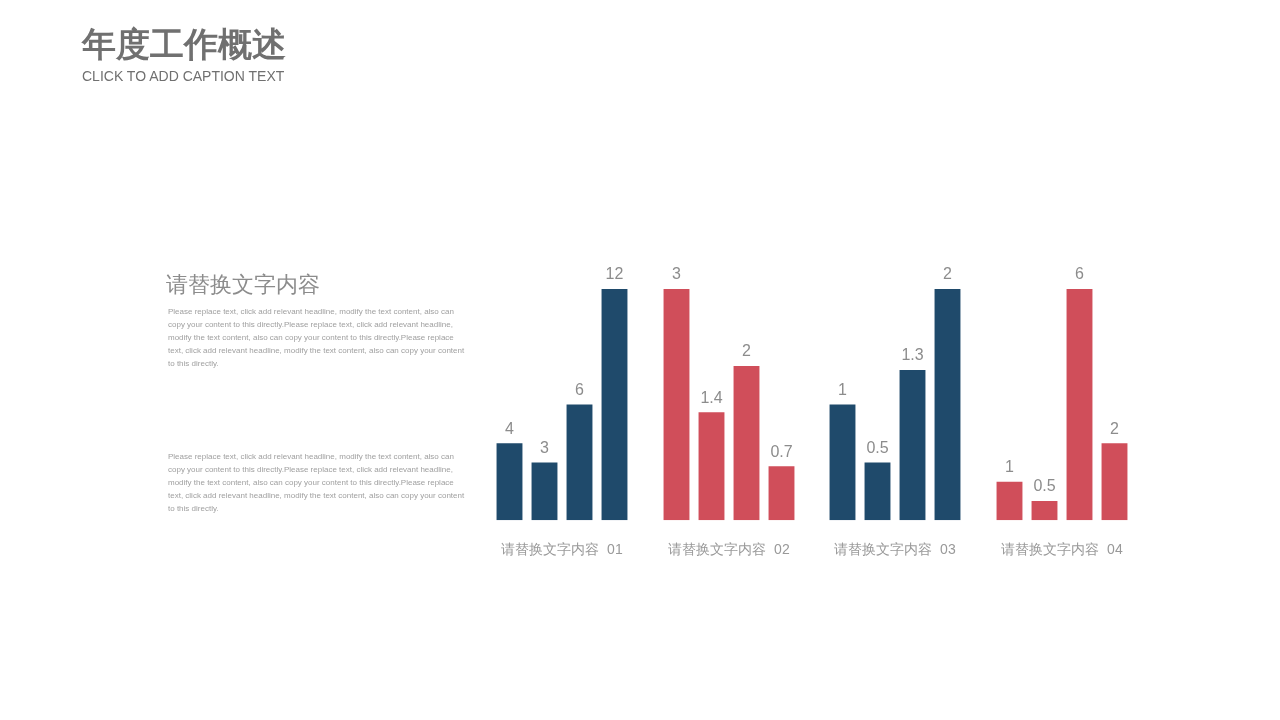  What do you see at coordinates (510, 428) in the screenshot?
I see `data-label: 4` at bounding box center [510, 428].